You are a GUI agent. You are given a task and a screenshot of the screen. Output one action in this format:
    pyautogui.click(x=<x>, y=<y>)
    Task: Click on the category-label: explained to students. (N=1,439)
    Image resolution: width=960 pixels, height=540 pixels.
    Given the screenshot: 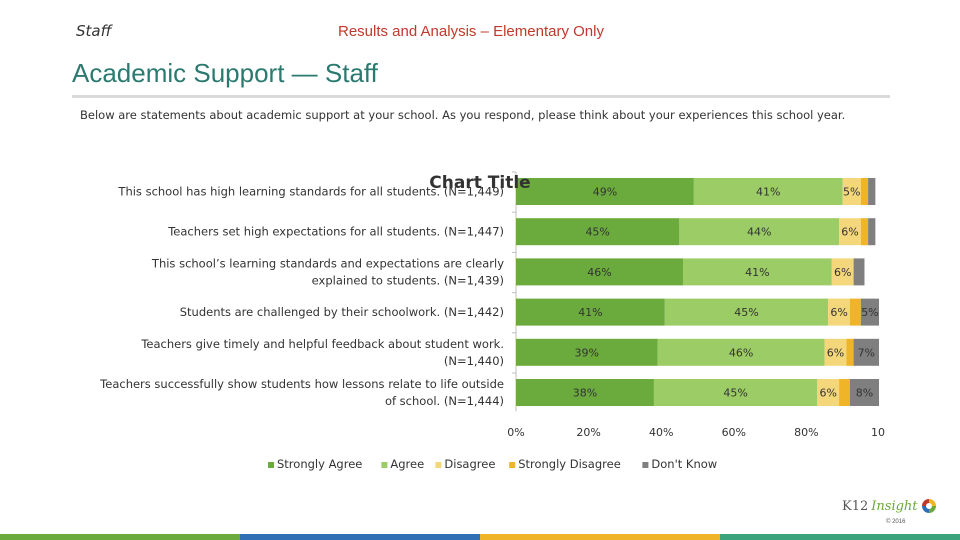 What is the action you would take?
    pyautogui.click(x=408, y=280)
    